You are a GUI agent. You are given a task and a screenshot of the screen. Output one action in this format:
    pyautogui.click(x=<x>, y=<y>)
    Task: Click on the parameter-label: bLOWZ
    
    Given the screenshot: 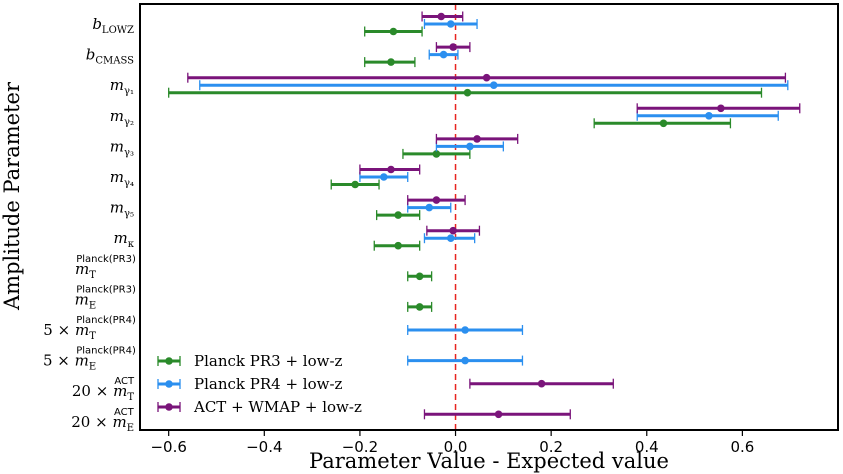 What is the action you would take?
    pyautogui.click(x=113, y=25)
    